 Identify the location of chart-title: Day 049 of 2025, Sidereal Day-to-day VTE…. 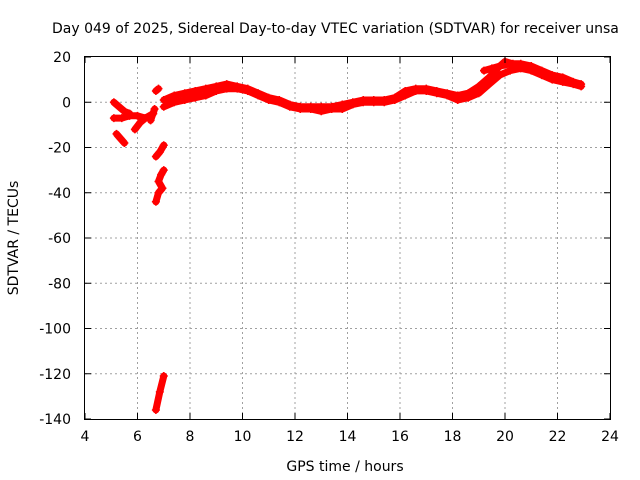
(335, 29).